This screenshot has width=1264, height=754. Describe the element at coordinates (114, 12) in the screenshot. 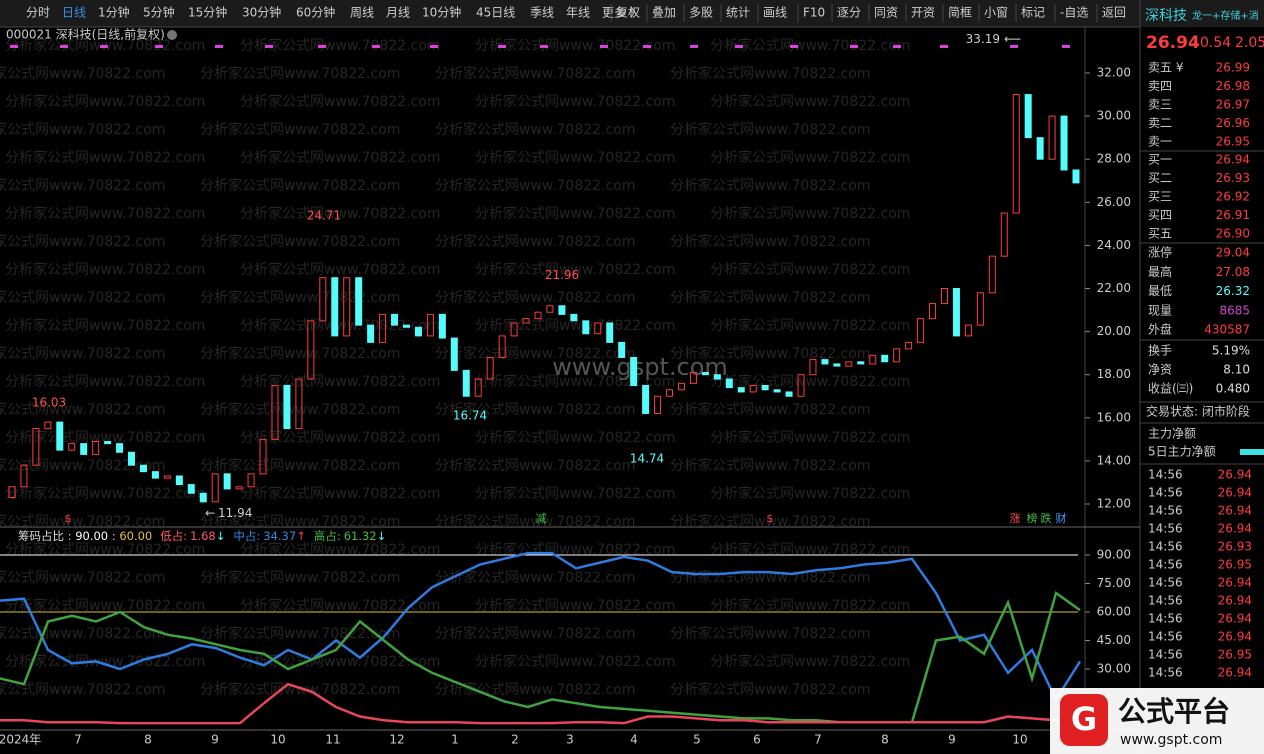

I see `toolbar-button: 1分钟` at that location.